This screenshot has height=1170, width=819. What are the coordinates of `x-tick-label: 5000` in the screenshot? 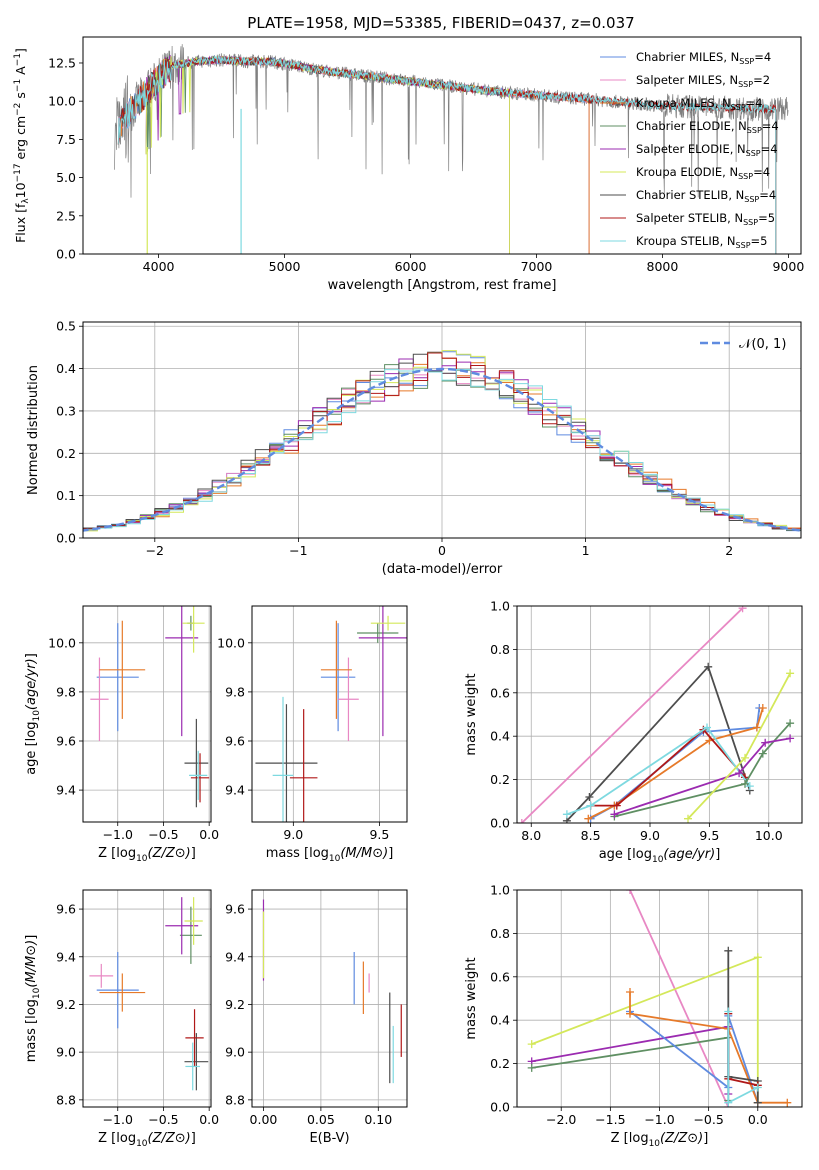 It's located at (285, 266).